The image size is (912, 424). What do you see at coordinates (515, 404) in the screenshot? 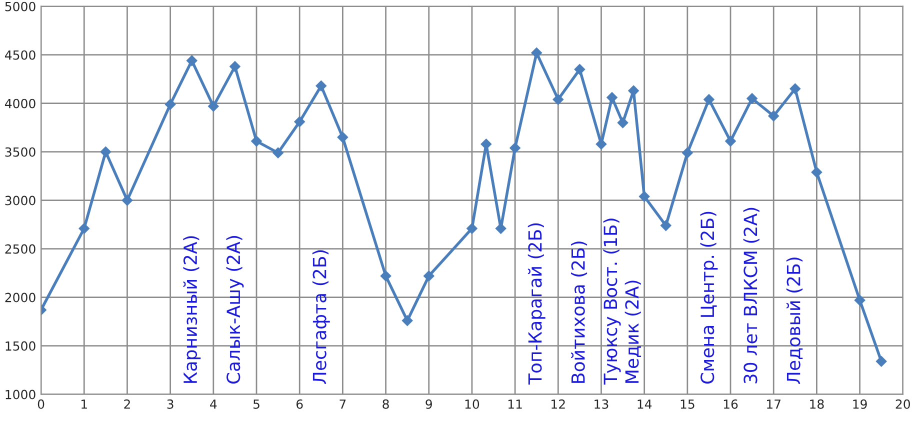
I see `x-tick-label: 11` at bounding box center [515, 404].